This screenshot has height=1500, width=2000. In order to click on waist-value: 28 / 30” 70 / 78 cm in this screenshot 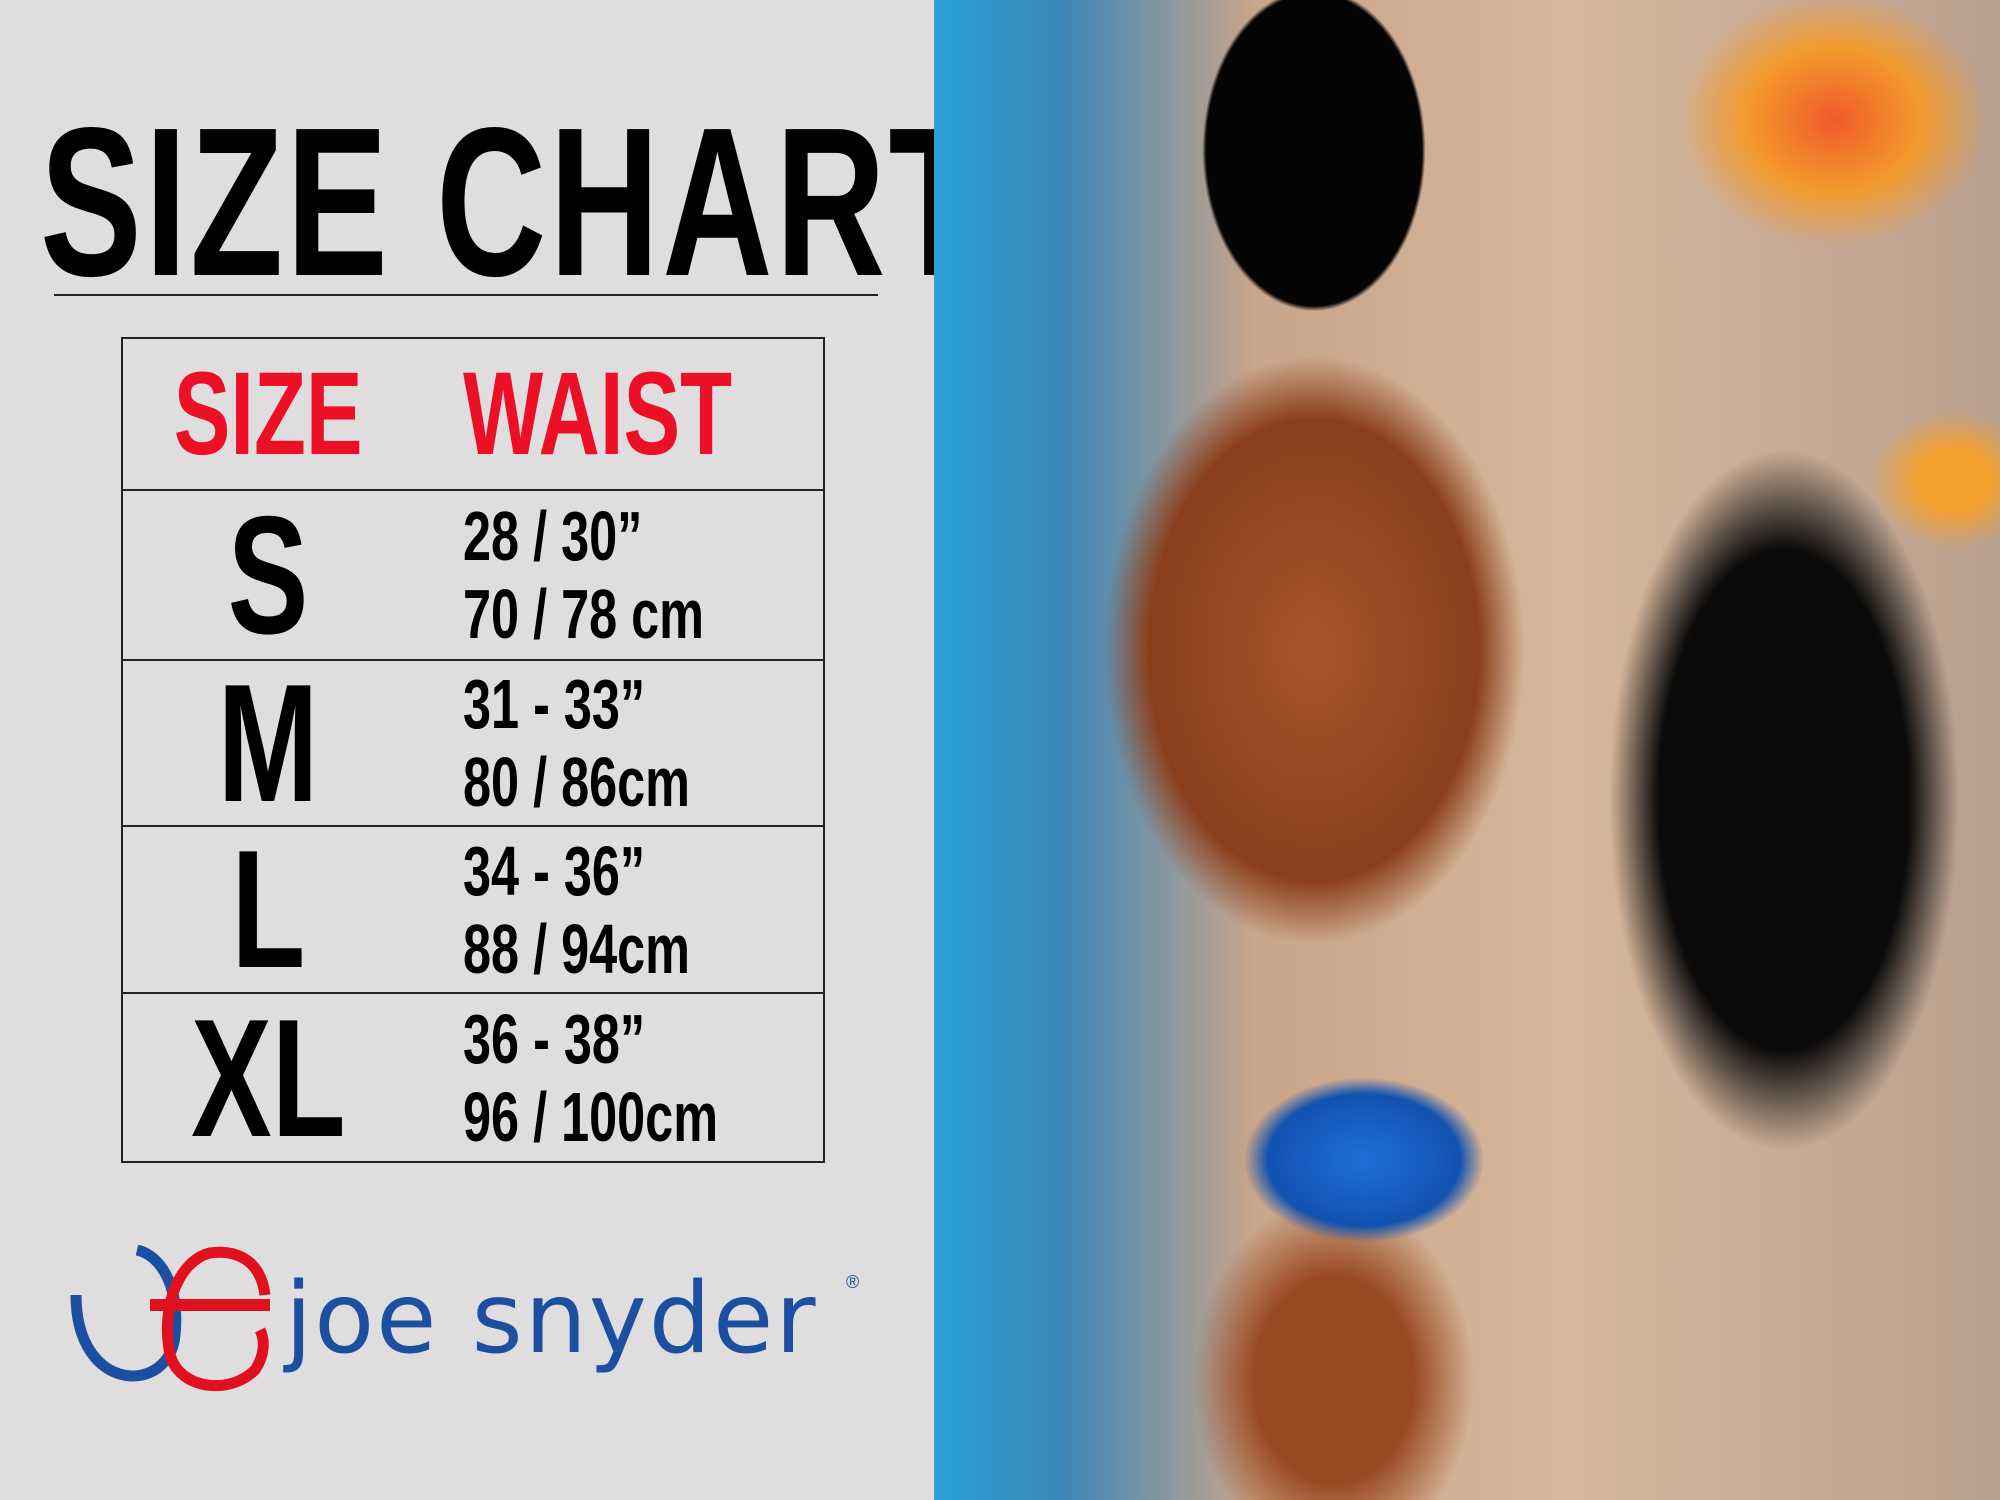, I will do `click(583, 575)`.